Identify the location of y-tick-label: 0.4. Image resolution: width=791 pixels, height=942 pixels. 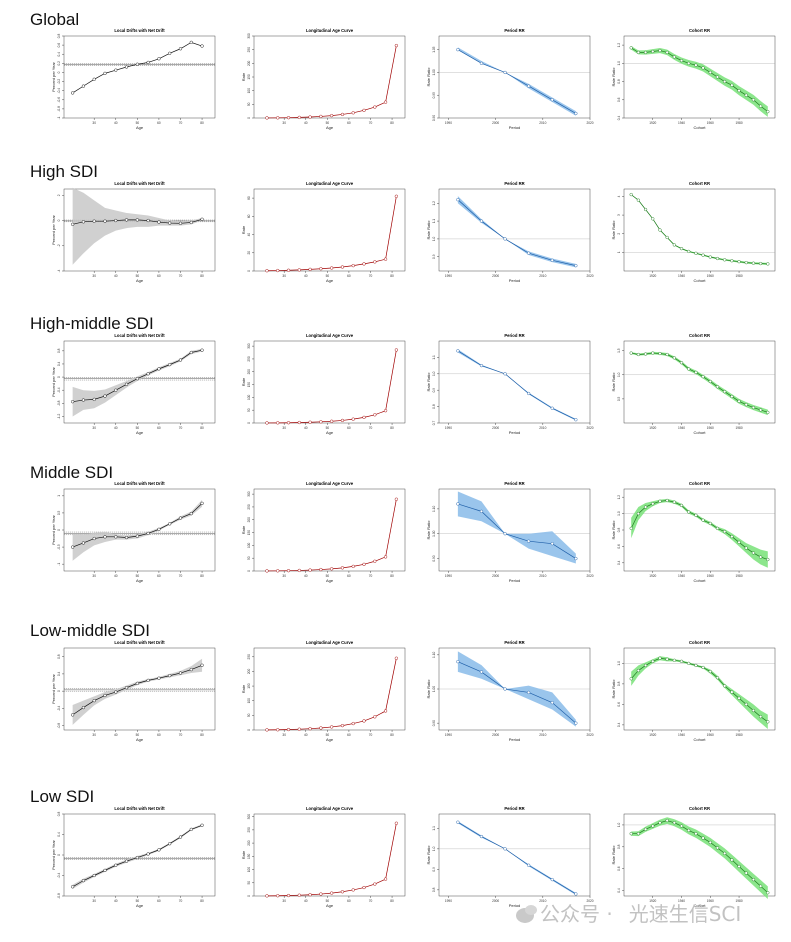
(619, 890).